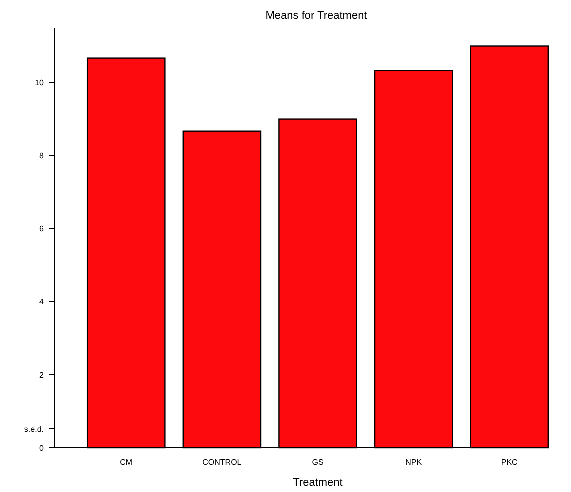  I want to click on x-tick-label: CONTROL, so click(222, 462).